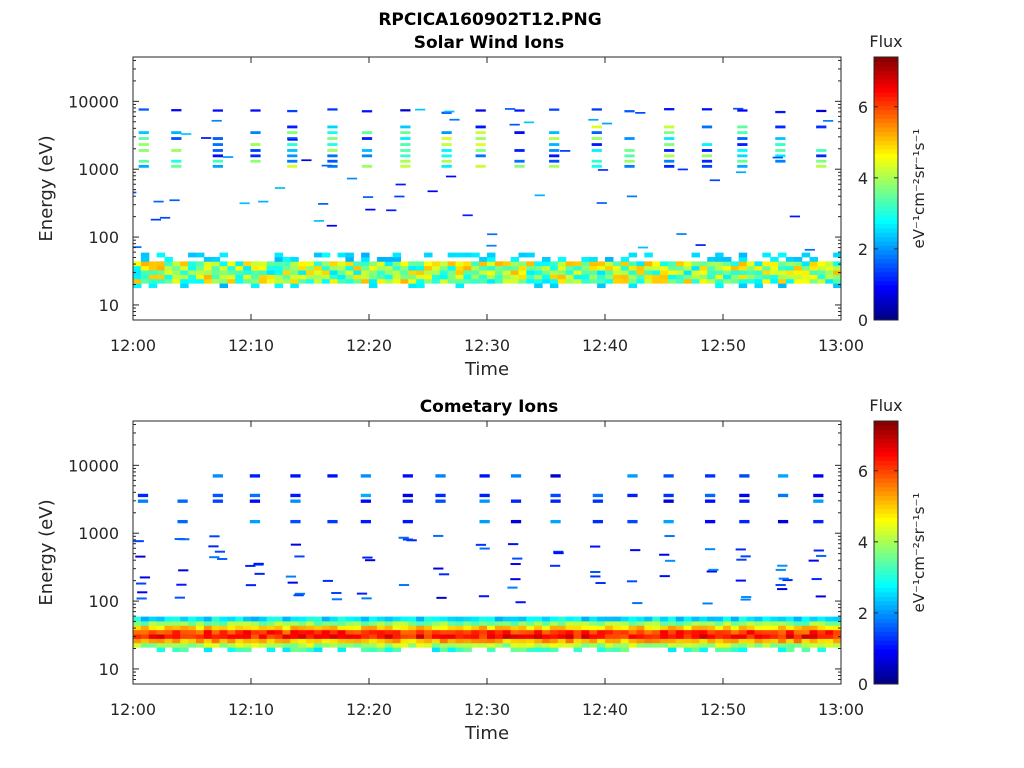  What do you see at coordinates (93, 465) in the screenshot?
I see `y-tick-label: 10000` at bounding box center [93, 465].